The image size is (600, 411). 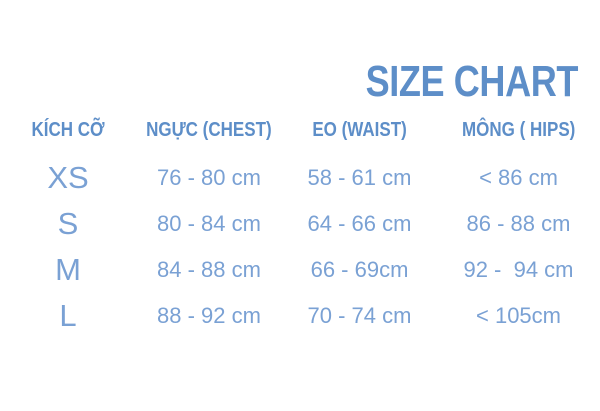 I want to click on table-row-xs-chest: 76 - 80 cm, so click(x=209, y=177).